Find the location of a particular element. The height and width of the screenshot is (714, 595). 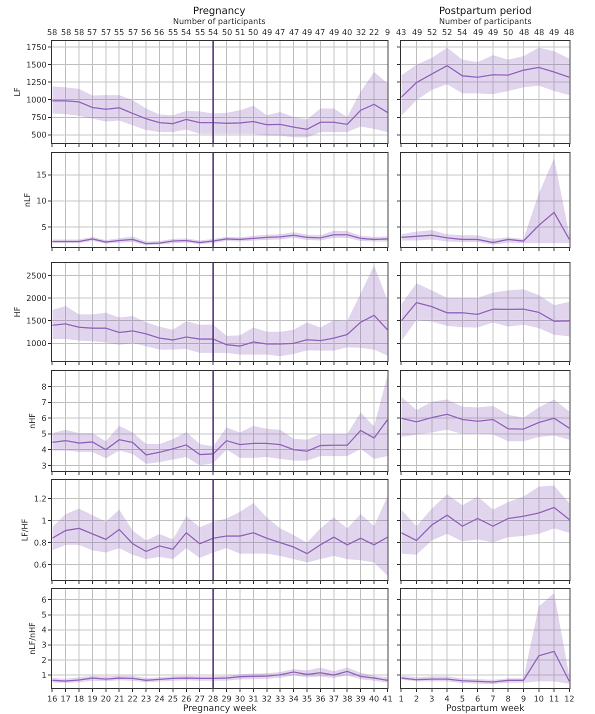

x-tick-label: 33 is located at coordinates (280, 699).